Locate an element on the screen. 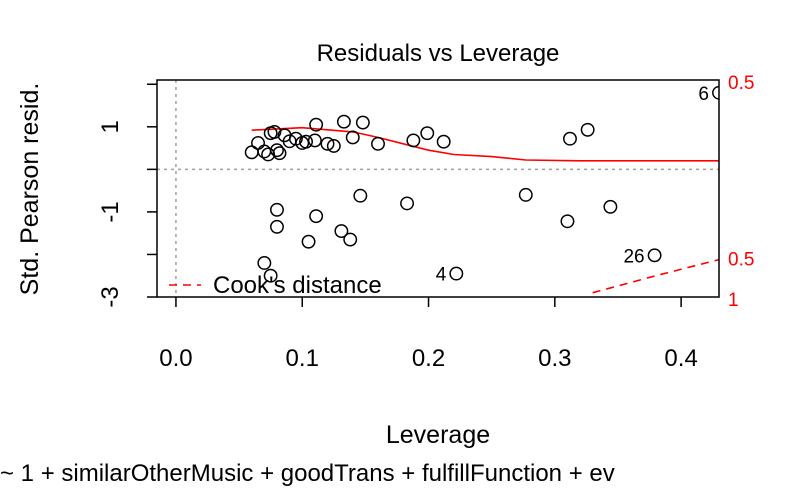 This screenshot has height=494, width=800. cooks-distance-contour-lower-0.5 is located at coordinates (655, 276).